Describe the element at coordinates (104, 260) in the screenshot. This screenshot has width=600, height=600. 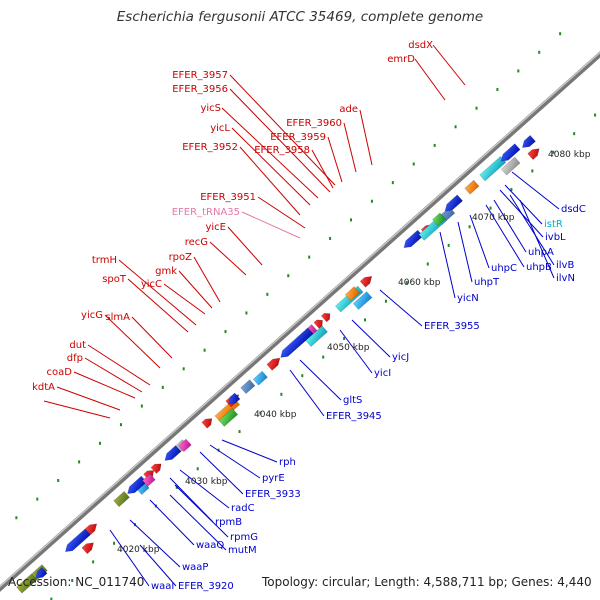
I see `label-rpoZ: trmH` at that location.